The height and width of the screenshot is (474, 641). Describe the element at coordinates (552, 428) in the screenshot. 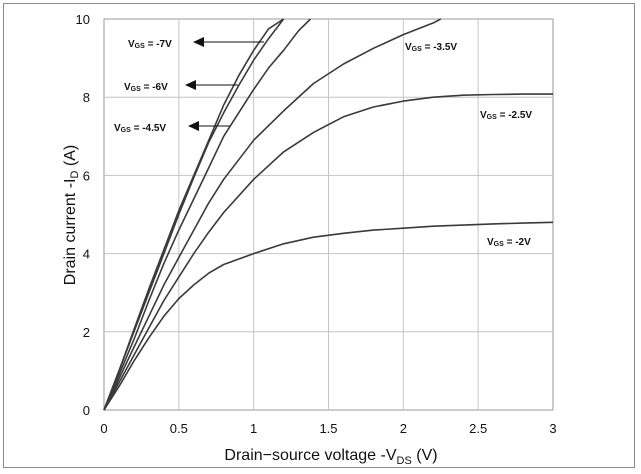

I see `x-tick-label: 3` at that location.